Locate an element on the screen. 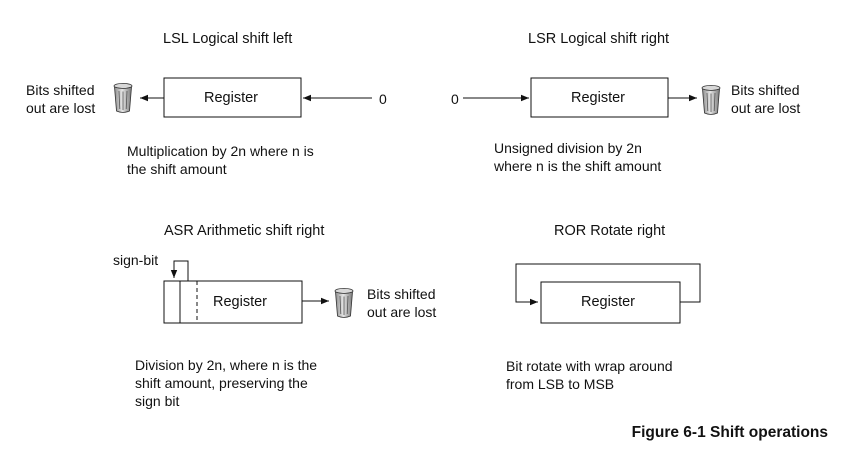 Image resolution: width=844 pixels, height=455 pixels. lsr-title: LSR Logical shift right is located at coordinates (599, 39).